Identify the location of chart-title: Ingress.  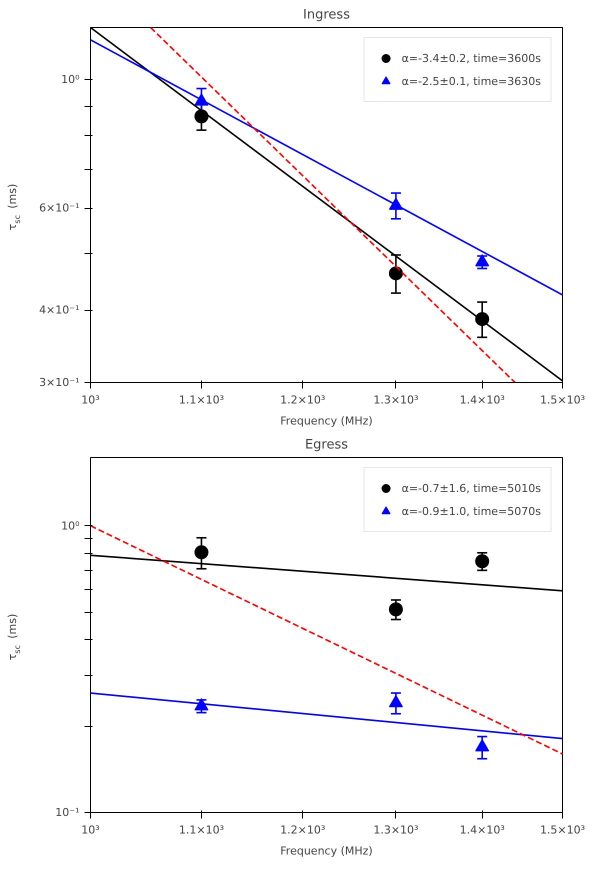
(326, 15).